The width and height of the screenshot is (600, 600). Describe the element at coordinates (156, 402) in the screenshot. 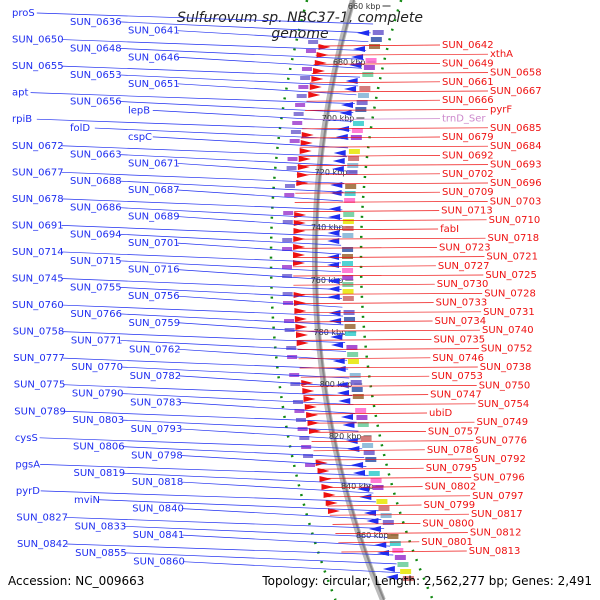

I see `gene-label: SUN_0783` at that location.